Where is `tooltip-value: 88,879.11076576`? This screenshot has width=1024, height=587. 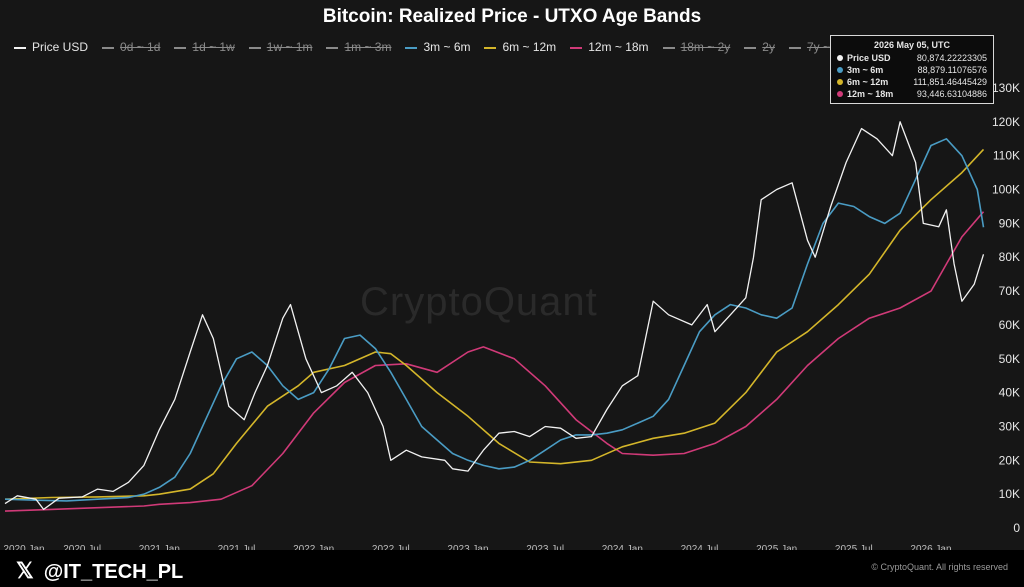
tooltip-value: 88,879.11076576 is located at coordinates (952, 70).